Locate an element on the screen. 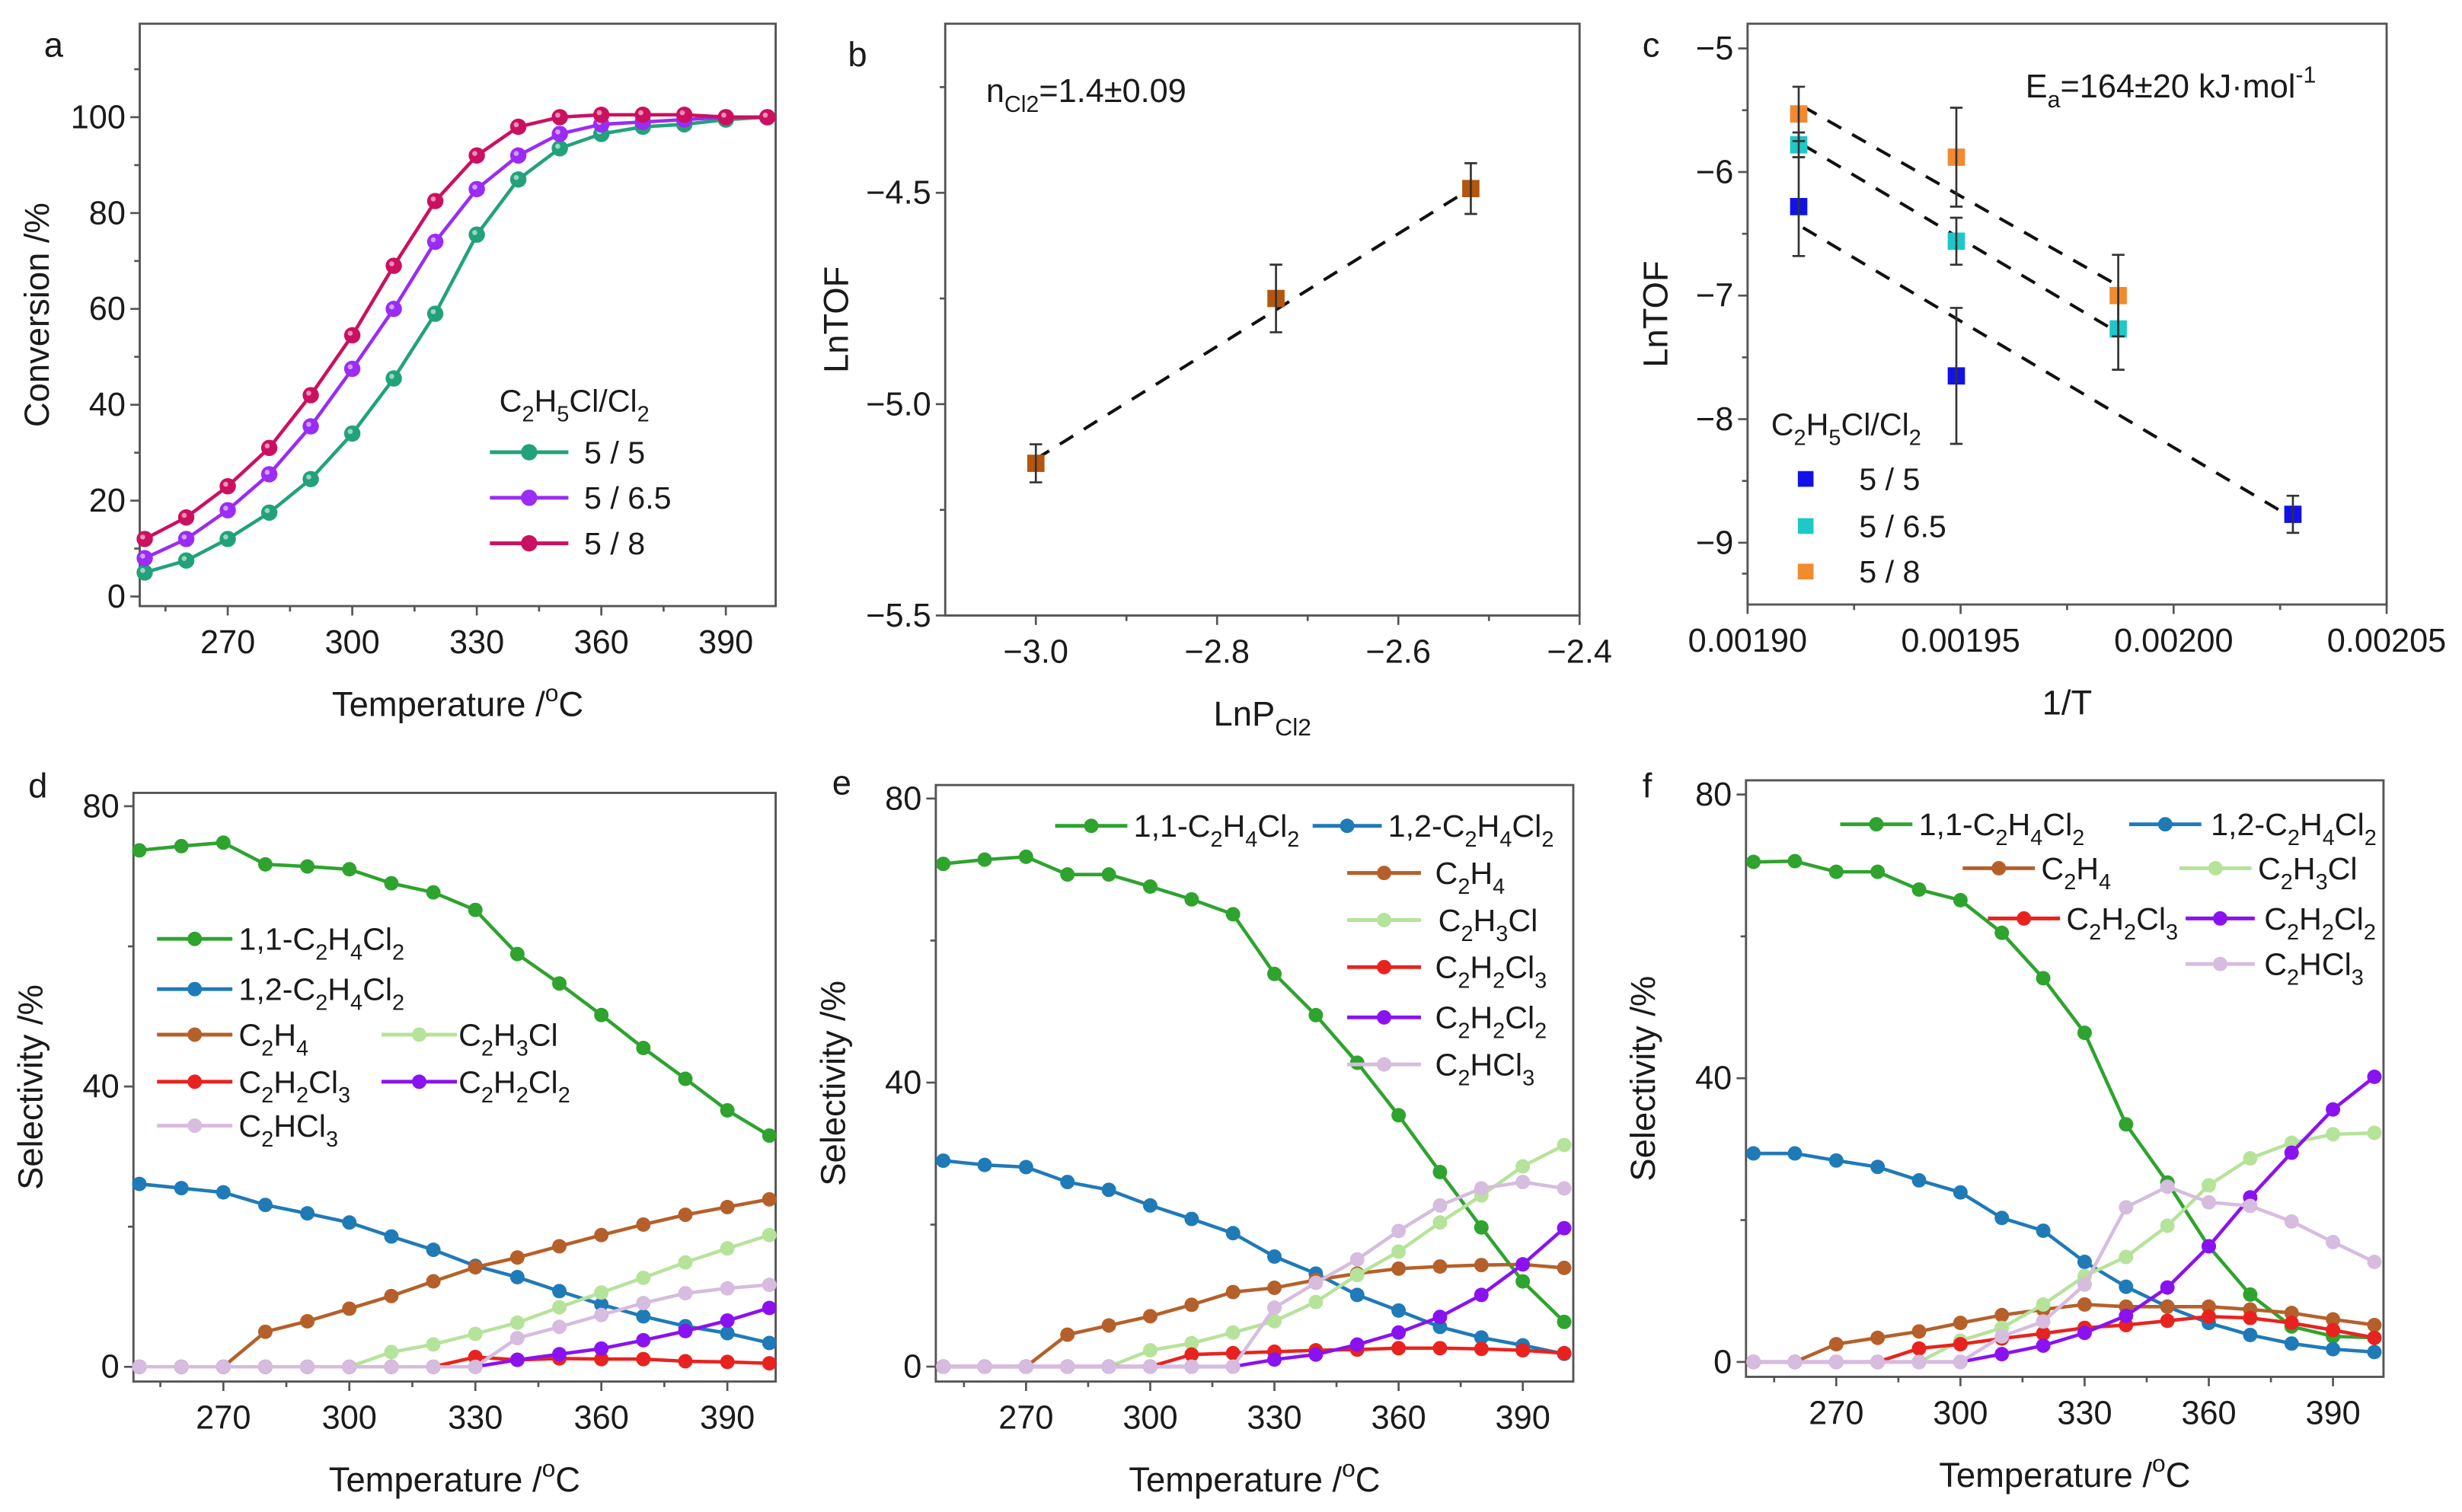 The image size is (2462, 1512). x-tick-label: −3.0 is located at coordinates (1036, 651).